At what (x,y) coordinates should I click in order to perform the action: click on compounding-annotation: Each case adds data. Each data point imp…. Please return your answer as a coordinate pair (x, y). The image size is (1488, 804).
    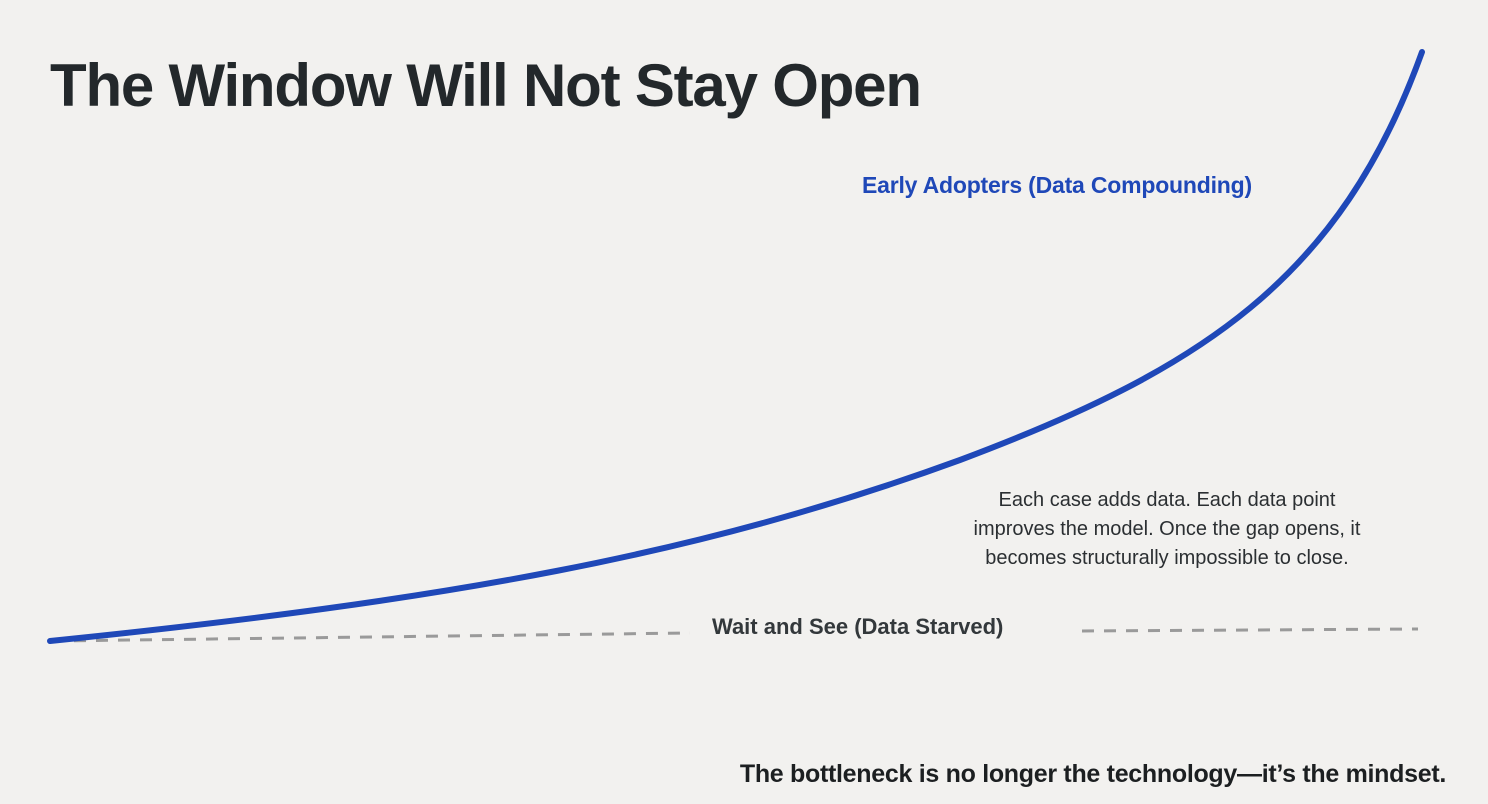
    Looking at the image, I should click on (1167, 529).